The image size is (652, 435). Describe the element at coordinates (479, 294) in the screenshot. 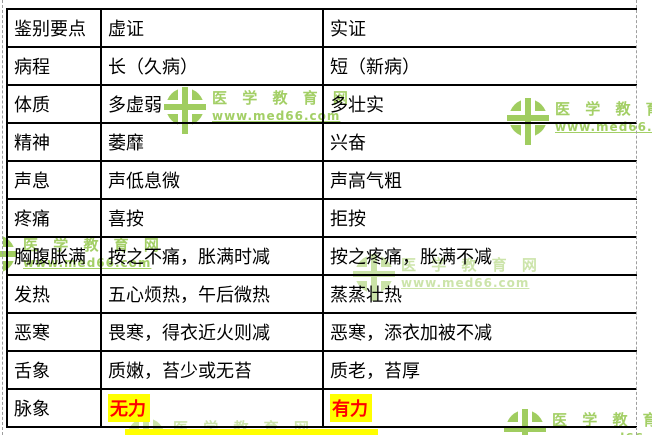

I see `excess-cell: 蒸蒸壮热` at that location.